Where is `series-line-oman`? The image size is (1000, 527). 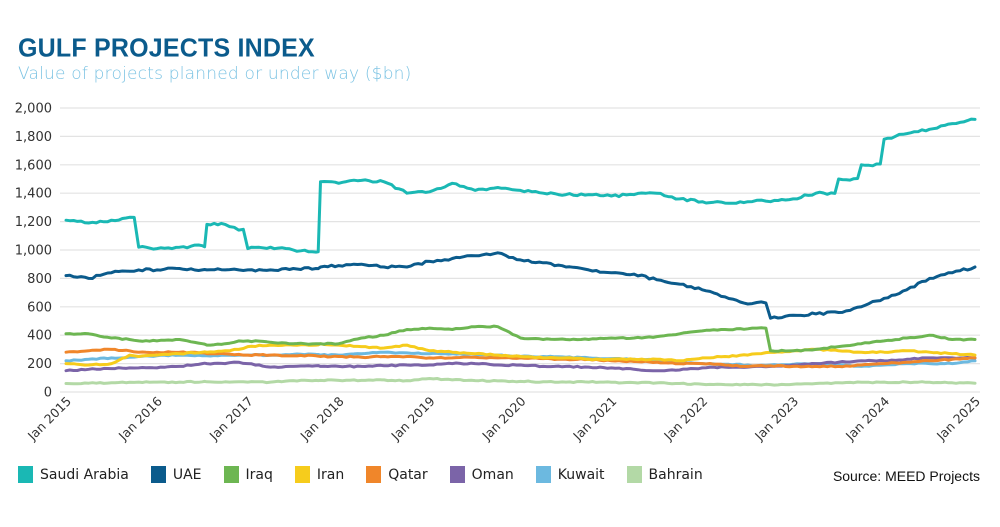
series-line-oman is located at coordinates (520, 364).